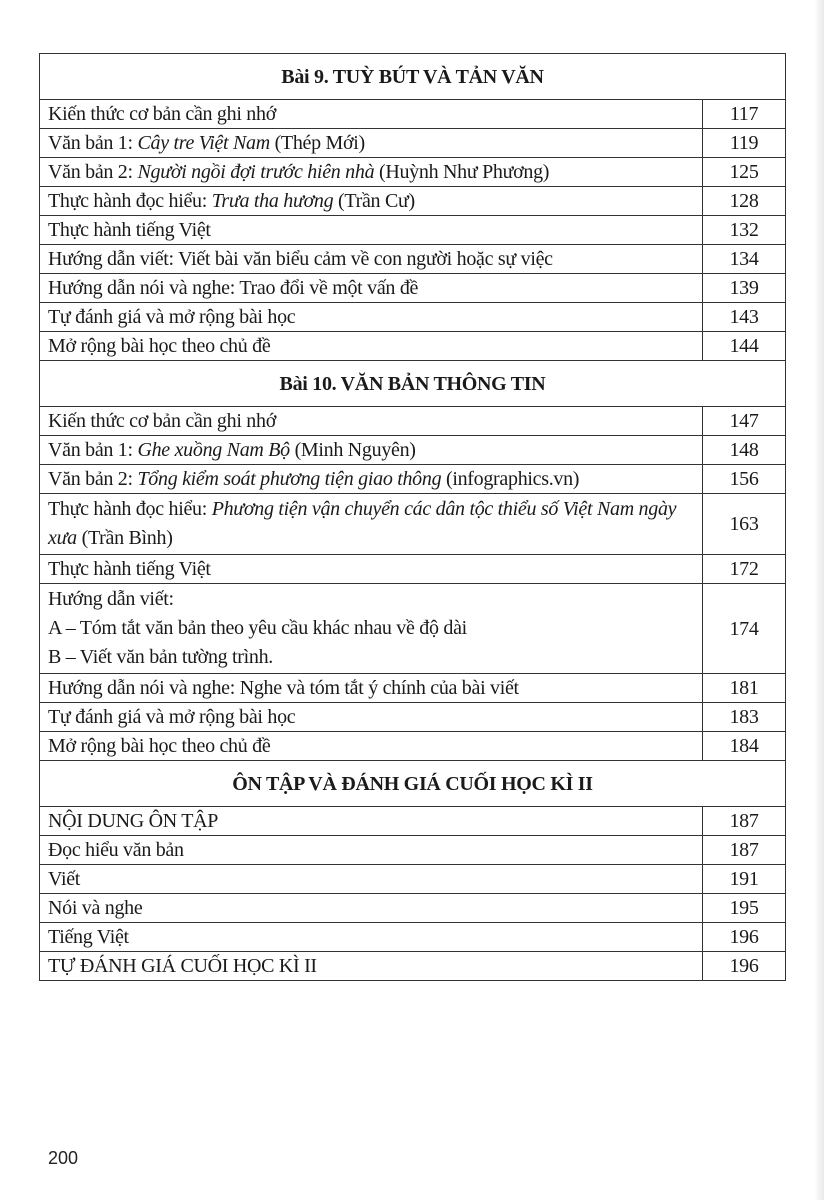  Describe the element at coordinates (133, 821) in the screenshot. I see `entry-text: NỘI DUNG ÔN TẬP` at that location.